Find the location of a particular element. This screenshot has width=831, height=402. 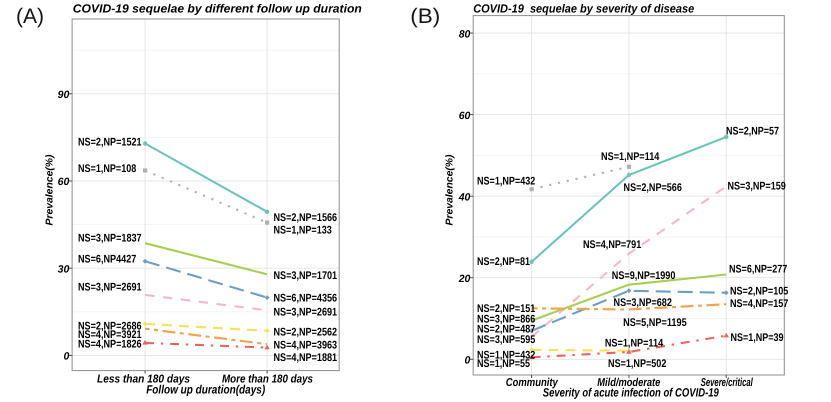

svg-text: 30 is located at coordinates (64, 269).